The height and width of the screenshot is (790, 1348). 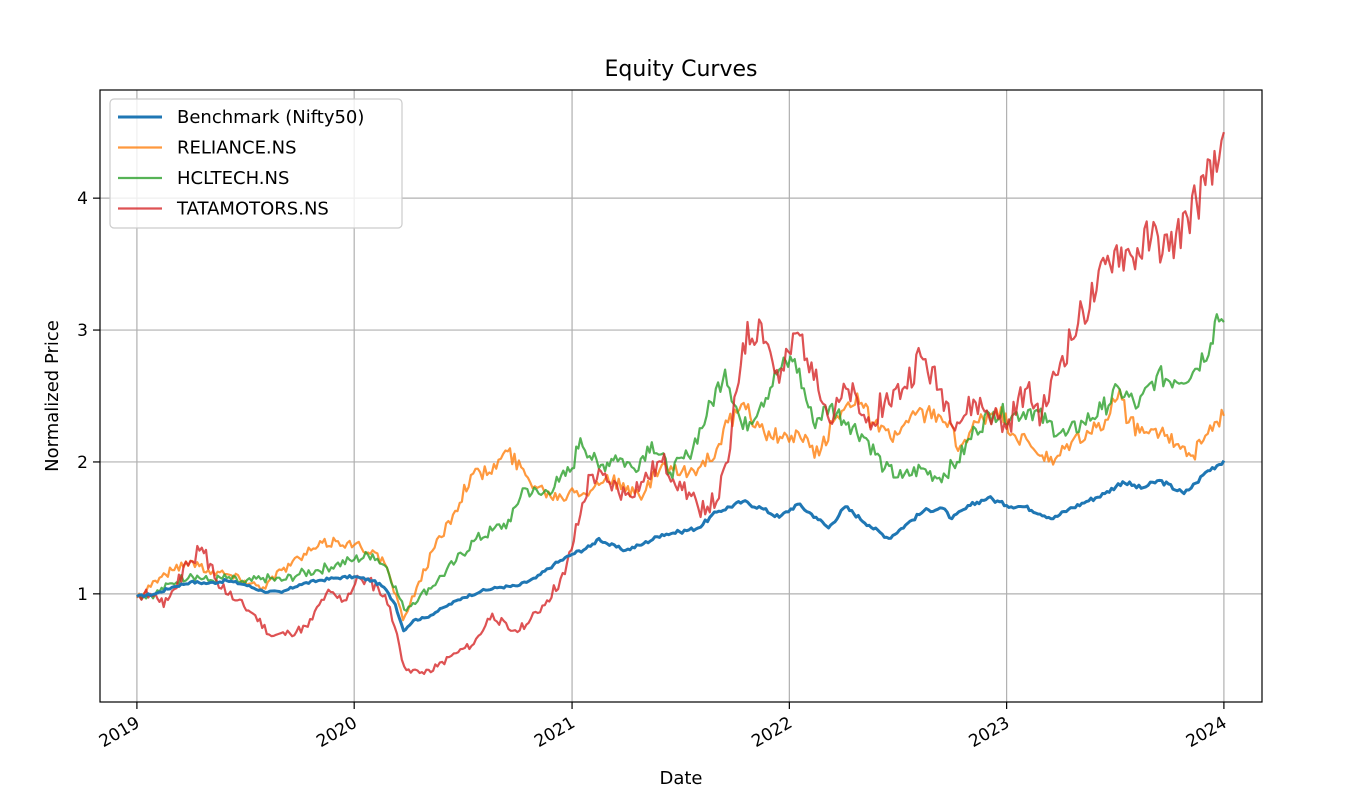 I want to click on legend-entry: TATAMOTORS.NS, so click(x=252, y=209).